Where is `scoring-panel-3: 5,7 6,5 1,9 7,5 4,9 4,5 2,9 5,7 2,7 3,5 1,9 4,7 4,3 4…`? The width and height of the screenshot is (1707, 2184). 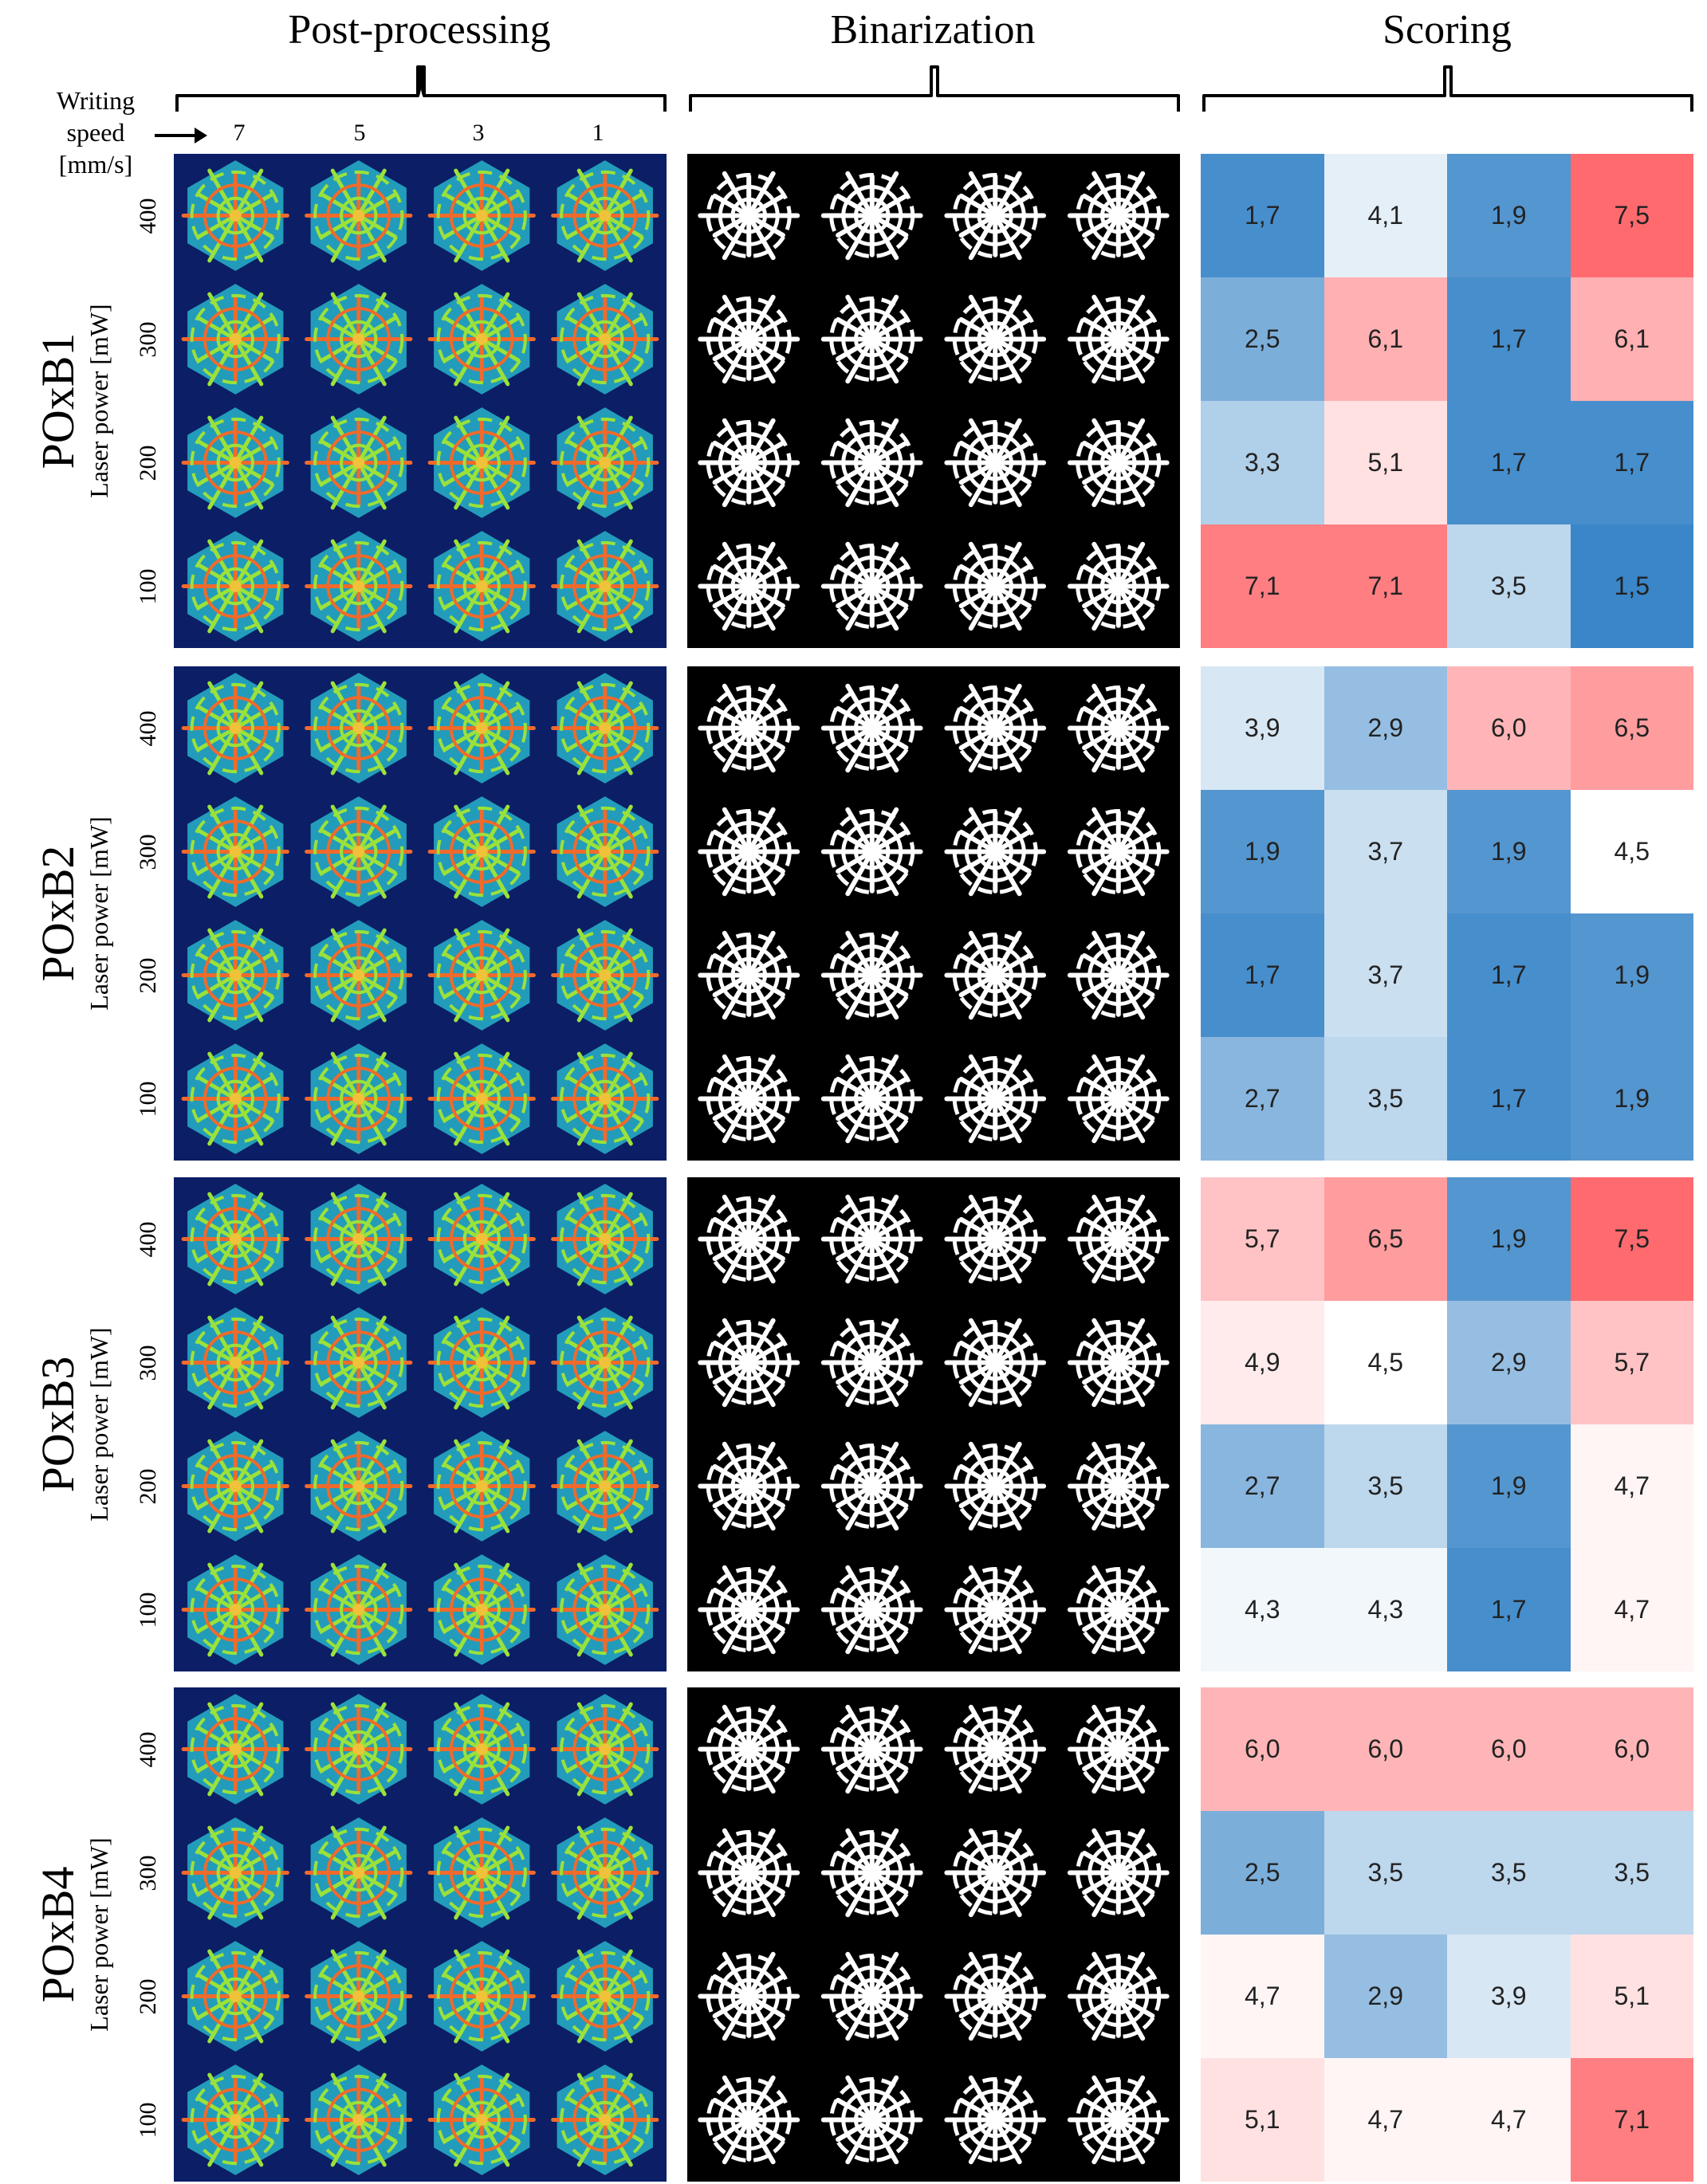 scoring-panel-3: 5,7 6,5 1,9 7,5 4,9 4,5 2,9 5,7 2,7 3,5 1,9 4,7 4,3 4… is located at coordinates (1447, 1424).